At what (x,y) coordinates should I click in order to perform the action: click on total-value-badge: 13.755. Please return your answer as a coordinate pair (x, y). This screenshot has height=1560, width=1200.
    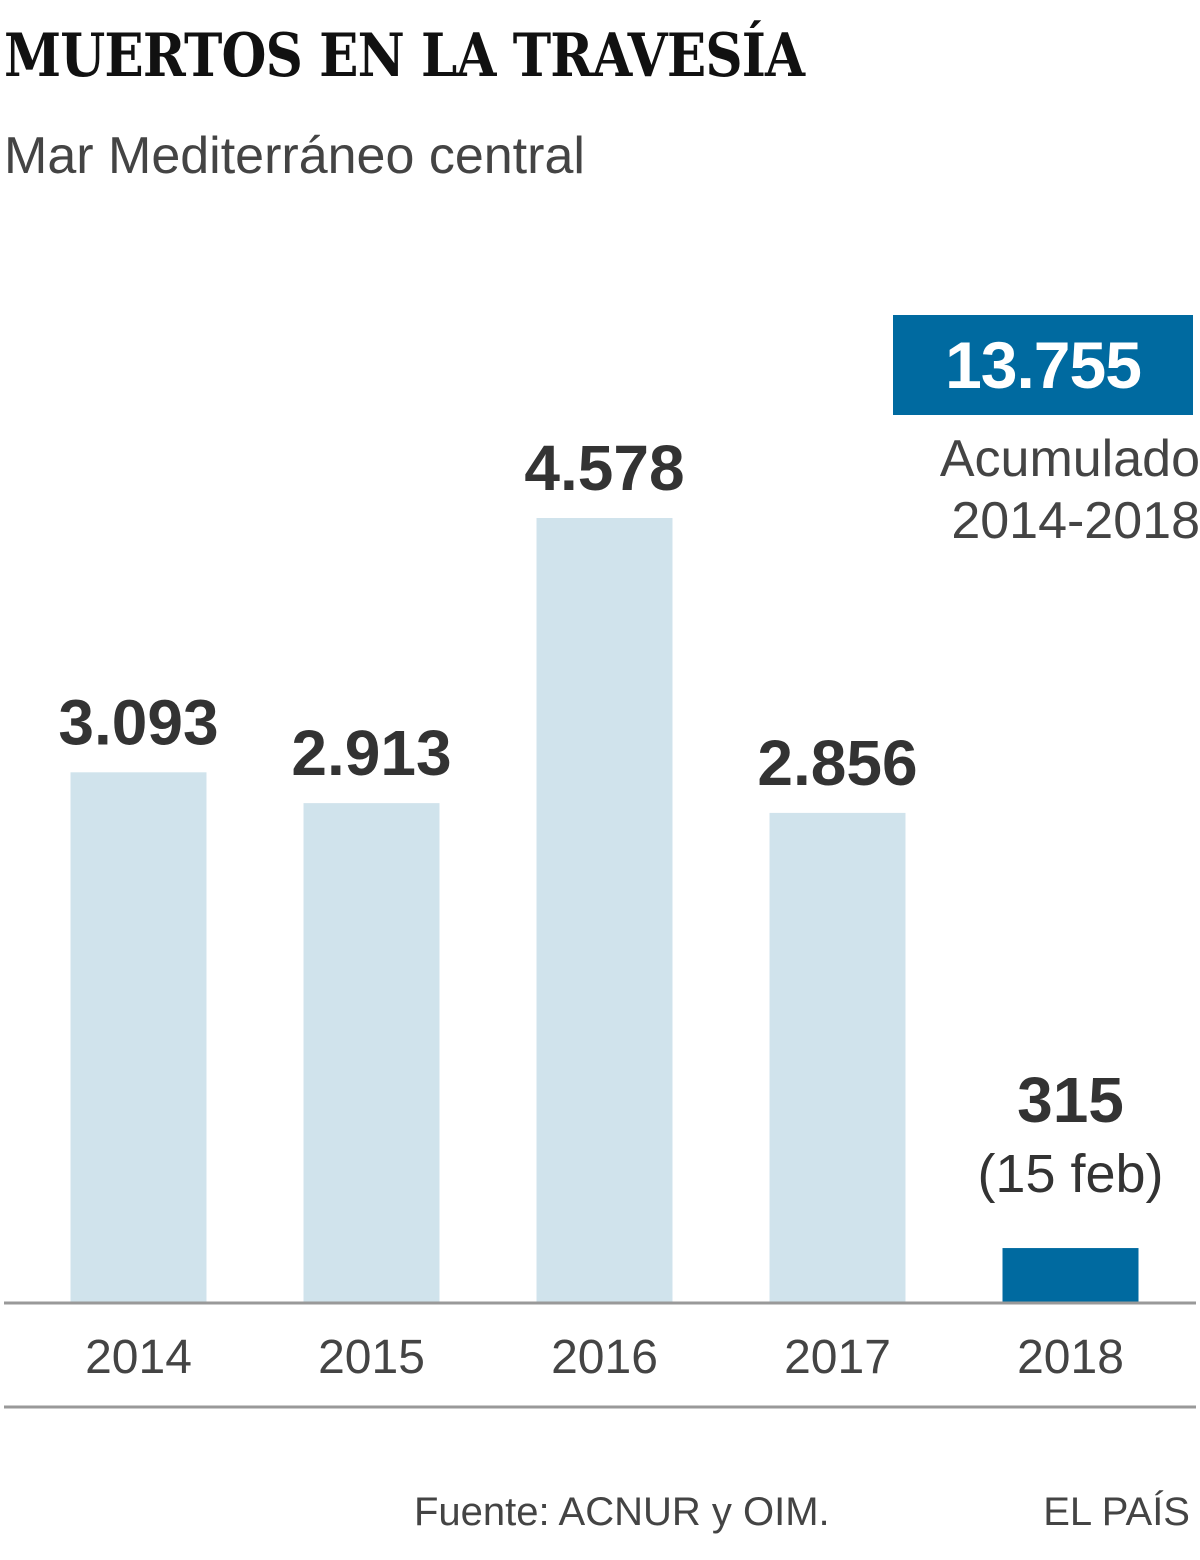
    Looking at the image, I should click on (1043, 365).